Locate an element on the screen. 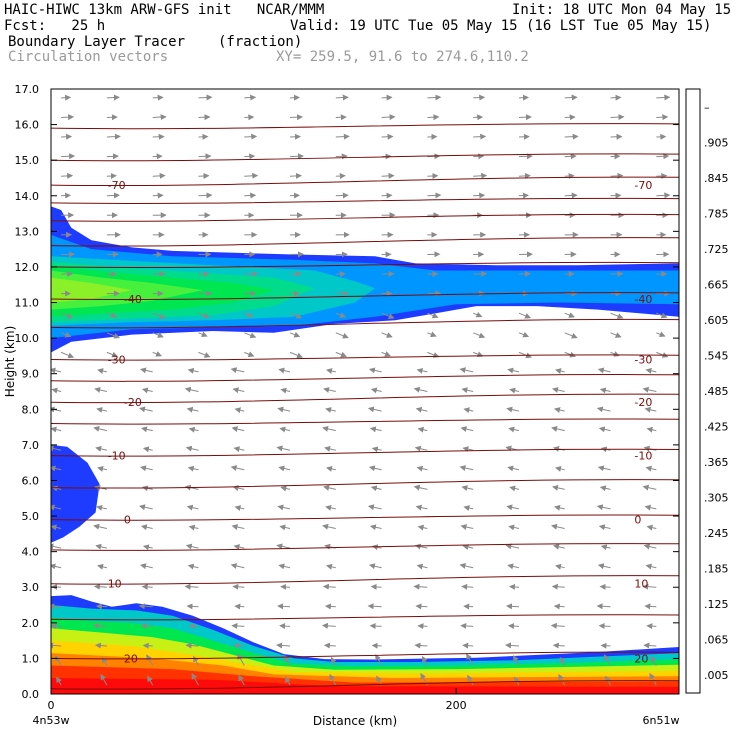 This screenshot has height=740, width=740. temperature-label: -10 is located at coordinates (117, 456).